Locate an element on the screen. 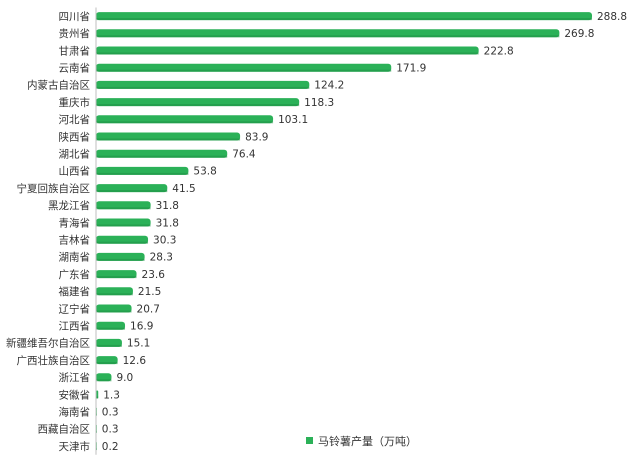  category-label: 贵州省 is located at coordinates (75, 33).